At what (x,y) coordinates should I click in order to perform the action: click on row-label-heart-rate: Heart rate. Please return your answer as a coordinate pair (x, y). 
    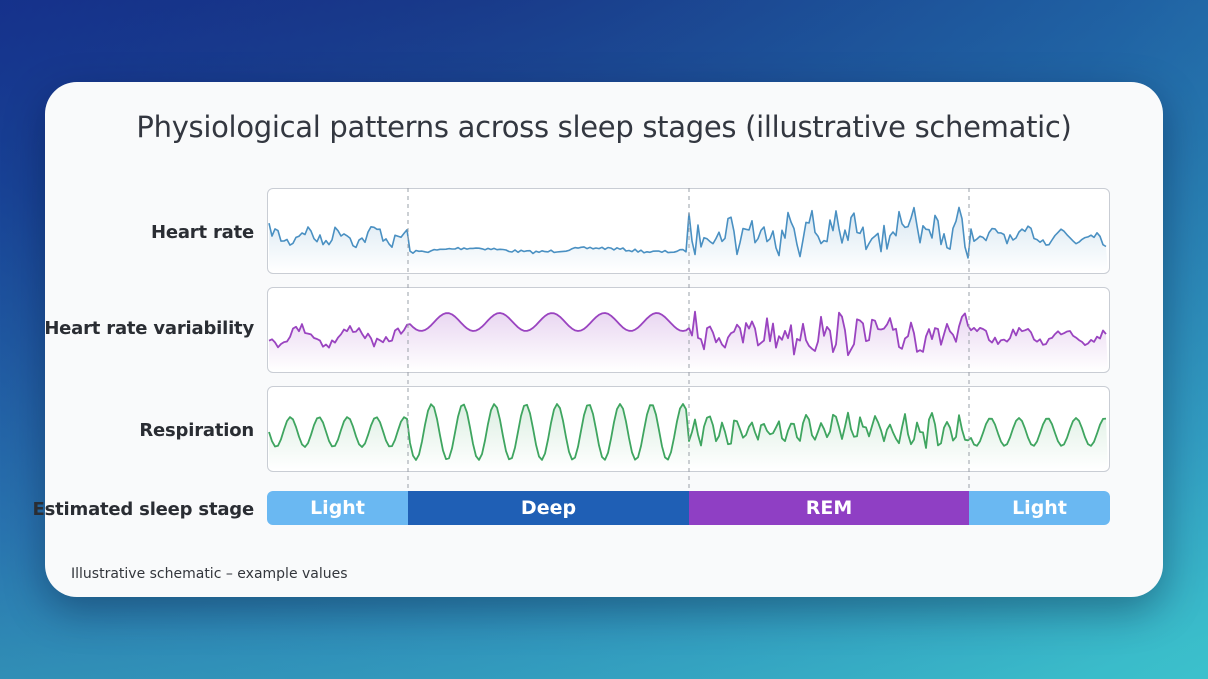
    Looking at the image, I should click on (202, 232).